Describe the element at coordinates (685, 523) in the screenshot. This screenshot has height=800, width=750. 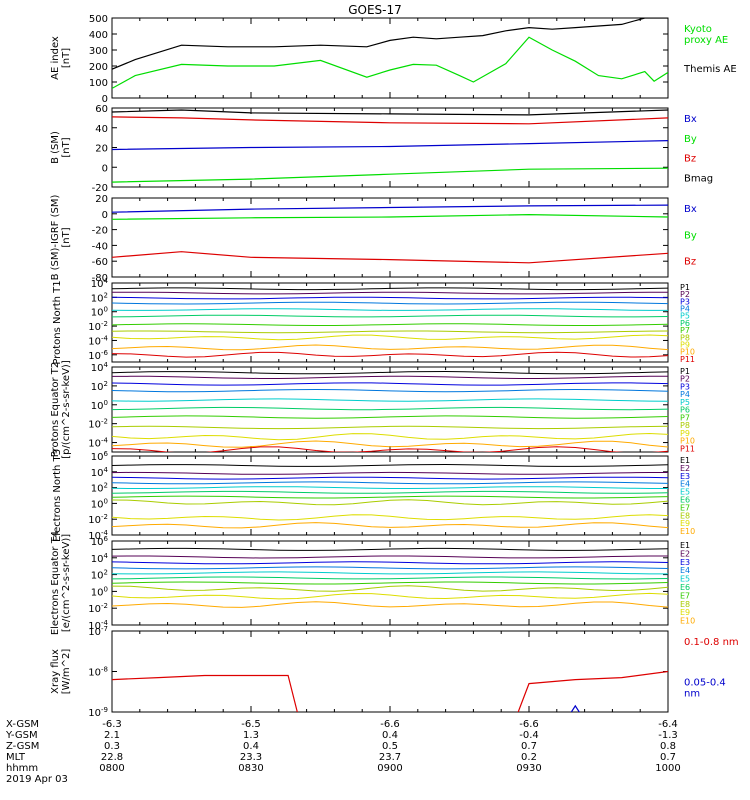
I see `legend-label: E9` at that location.